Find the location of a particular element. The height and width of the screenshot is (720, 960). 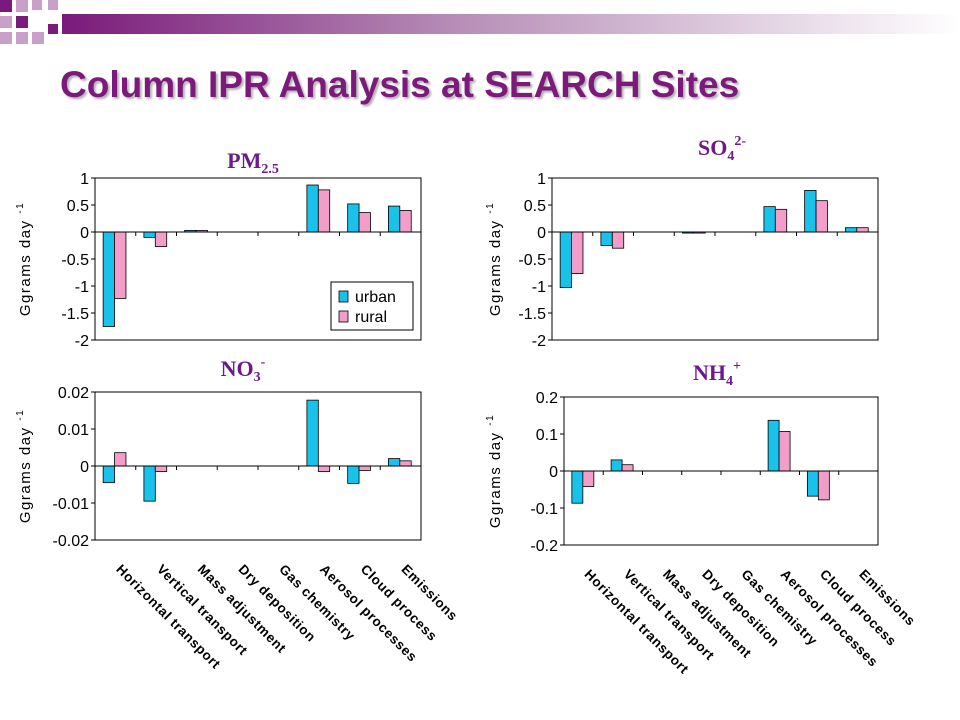

chart-2: SO42- 1 0.5 0 -0.5 -1 -1.5 -2 Ggrams day -1 is located at coordinates (682, 242).